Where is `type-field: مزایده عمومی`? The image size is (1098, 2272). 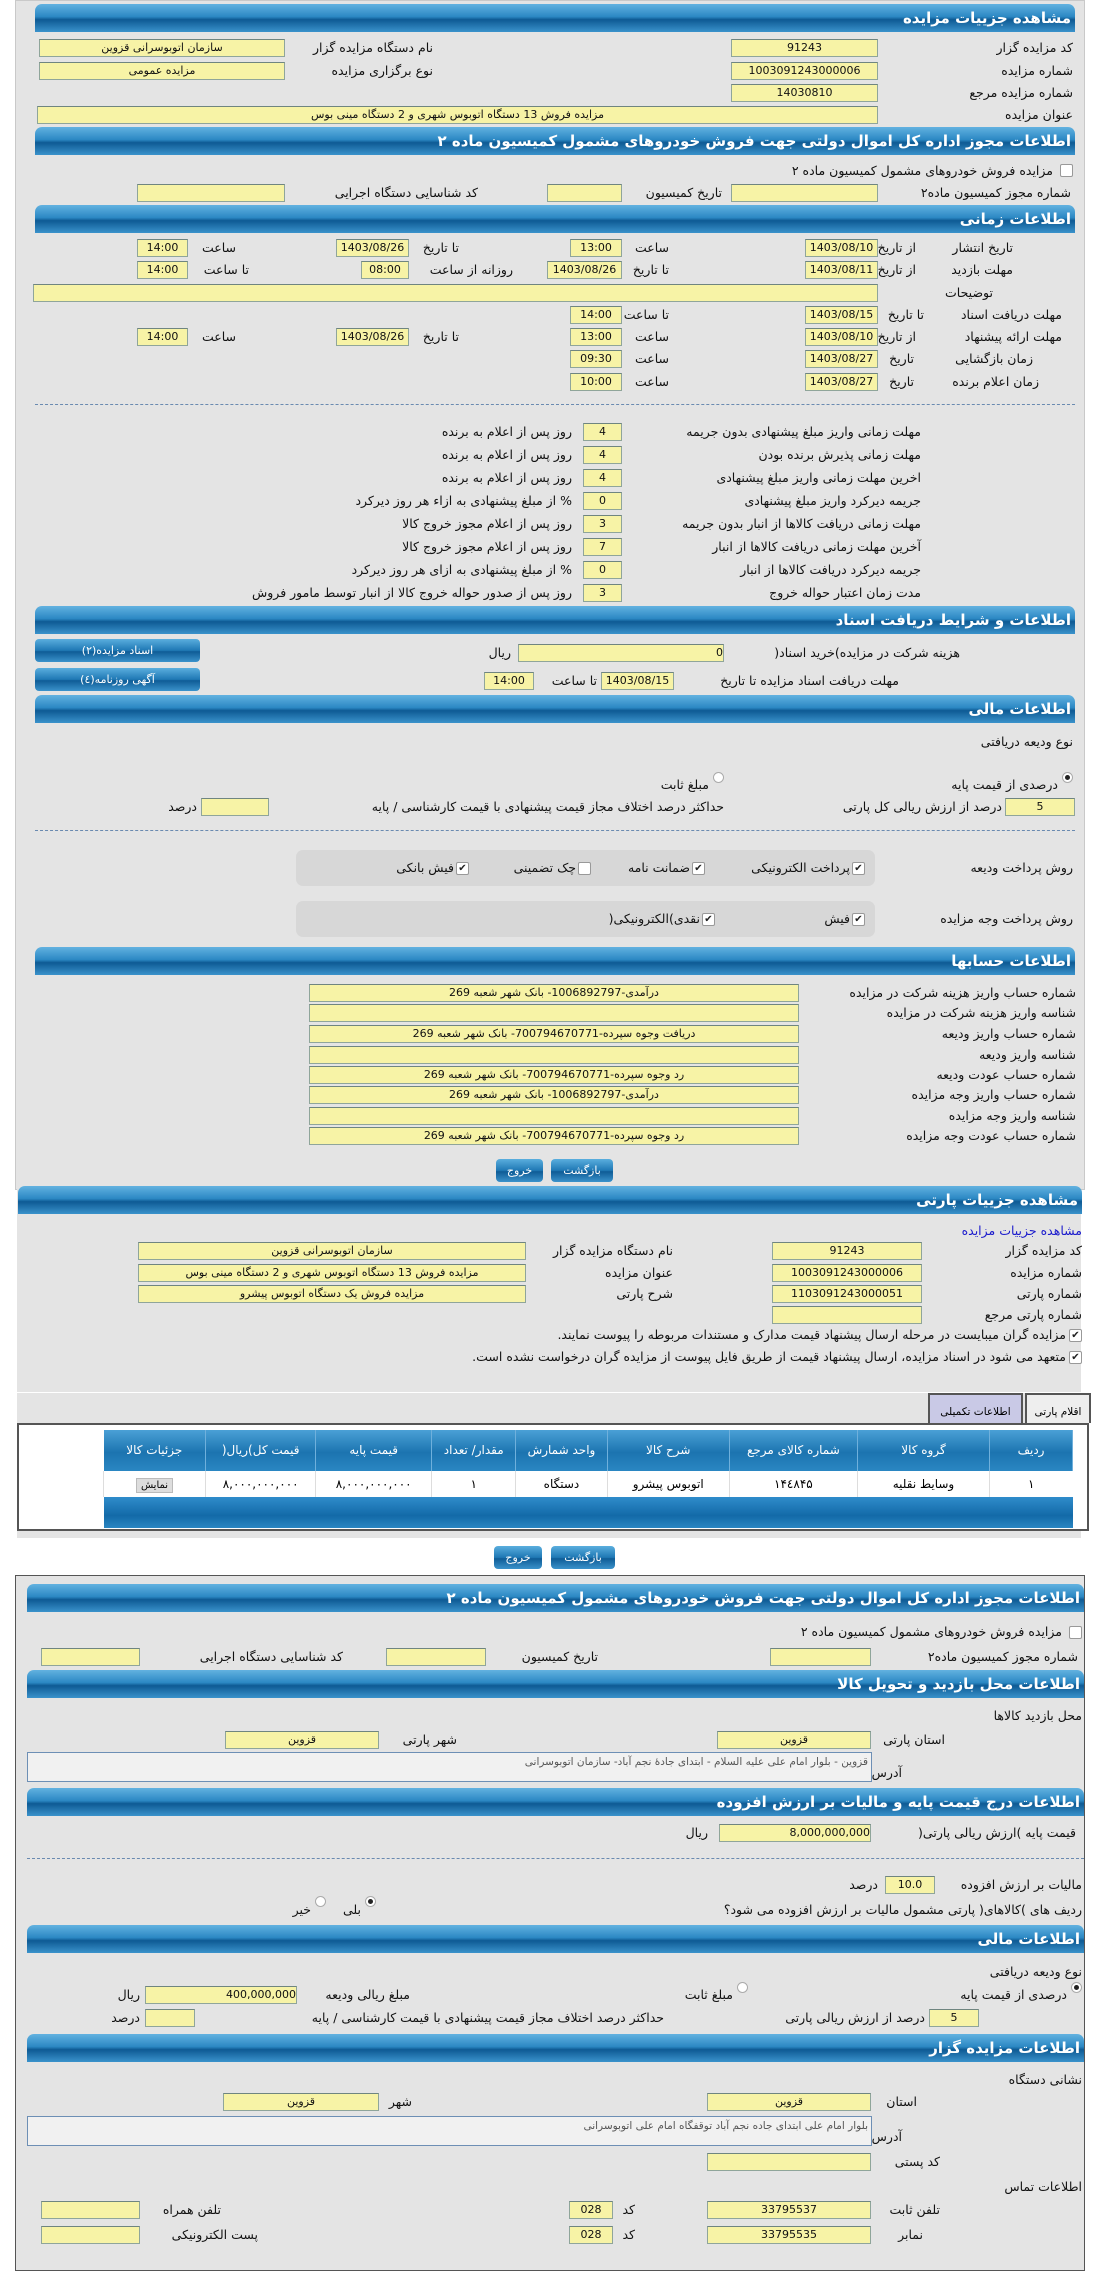 type-field: مزایده عمومی is located at coordinates (162, 71).